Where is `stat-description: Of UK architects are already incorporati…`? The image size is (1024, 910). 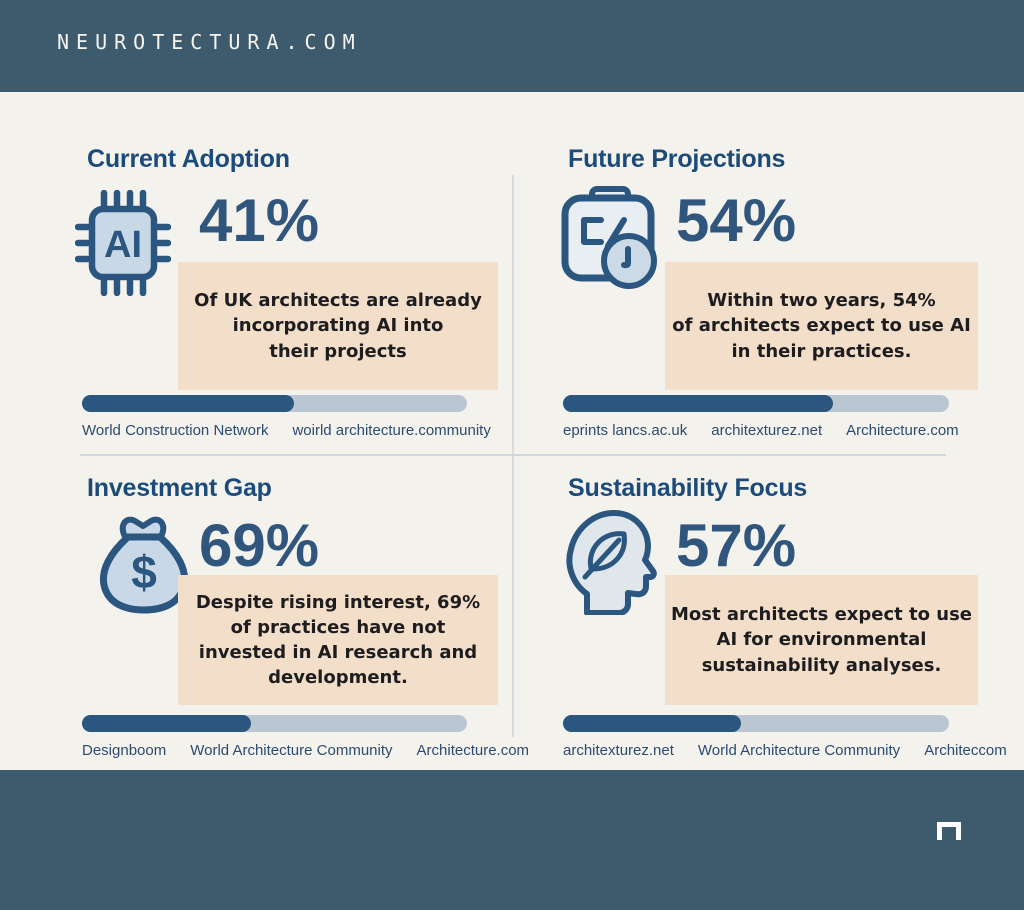
stat-description: Of UK architects are already incorporati… is located at coordinates (338, 326).